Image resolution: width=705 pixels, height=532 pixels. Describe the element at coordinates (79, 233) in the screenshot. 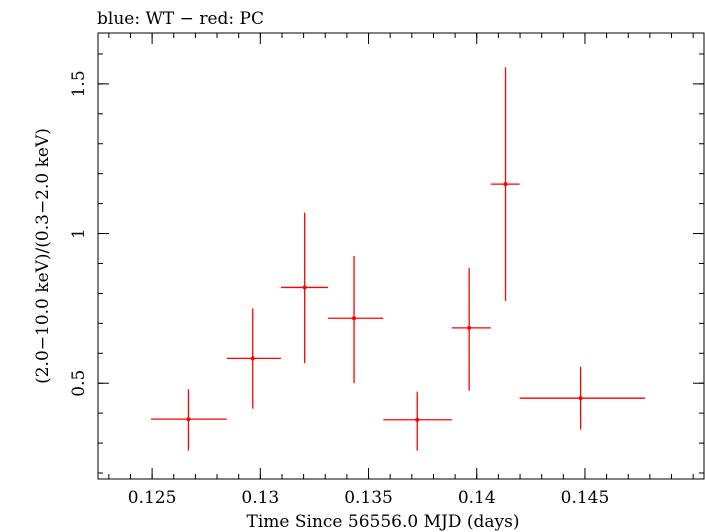

I see `y-tick-label: 1` at that location.